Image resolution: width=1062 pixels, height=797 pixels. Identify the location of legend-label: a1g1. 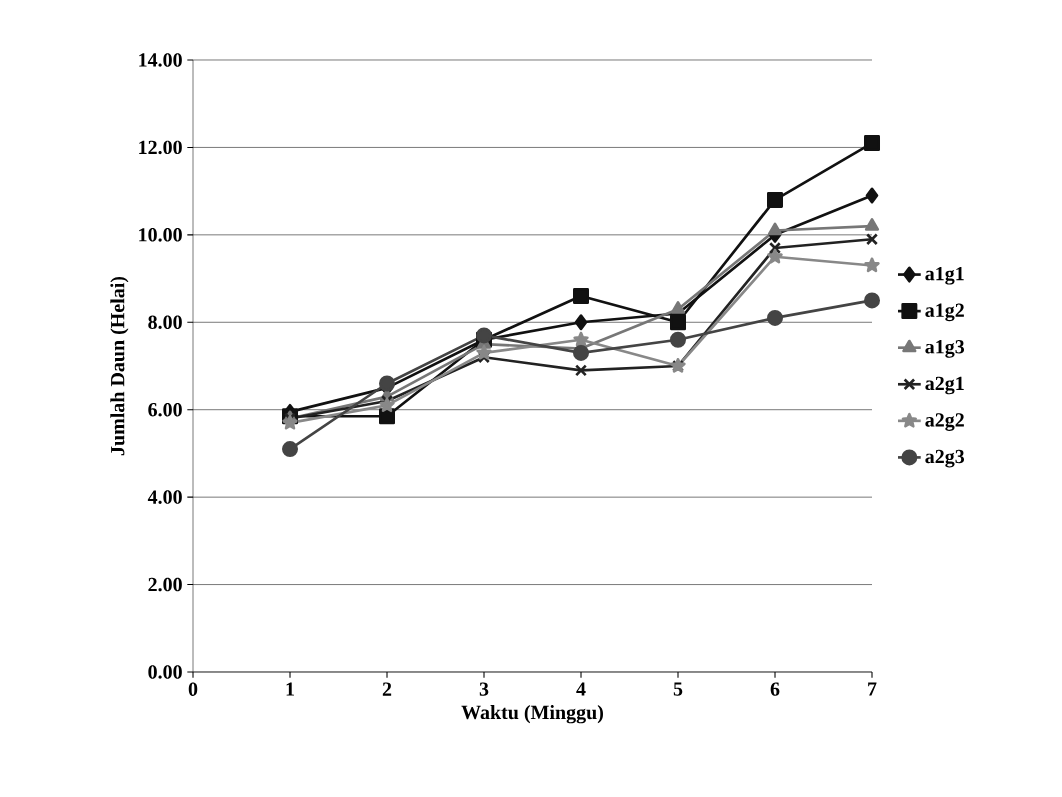
(944, 275).